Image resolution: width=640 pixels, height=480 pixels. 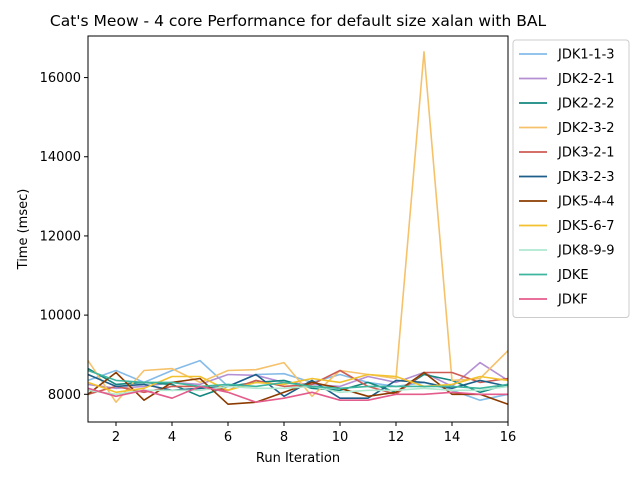 What do you see at coordinates (586, 55) in the screenshot?
I see `legend-label: JDK1-1-3` at bounding box center [586, 55].